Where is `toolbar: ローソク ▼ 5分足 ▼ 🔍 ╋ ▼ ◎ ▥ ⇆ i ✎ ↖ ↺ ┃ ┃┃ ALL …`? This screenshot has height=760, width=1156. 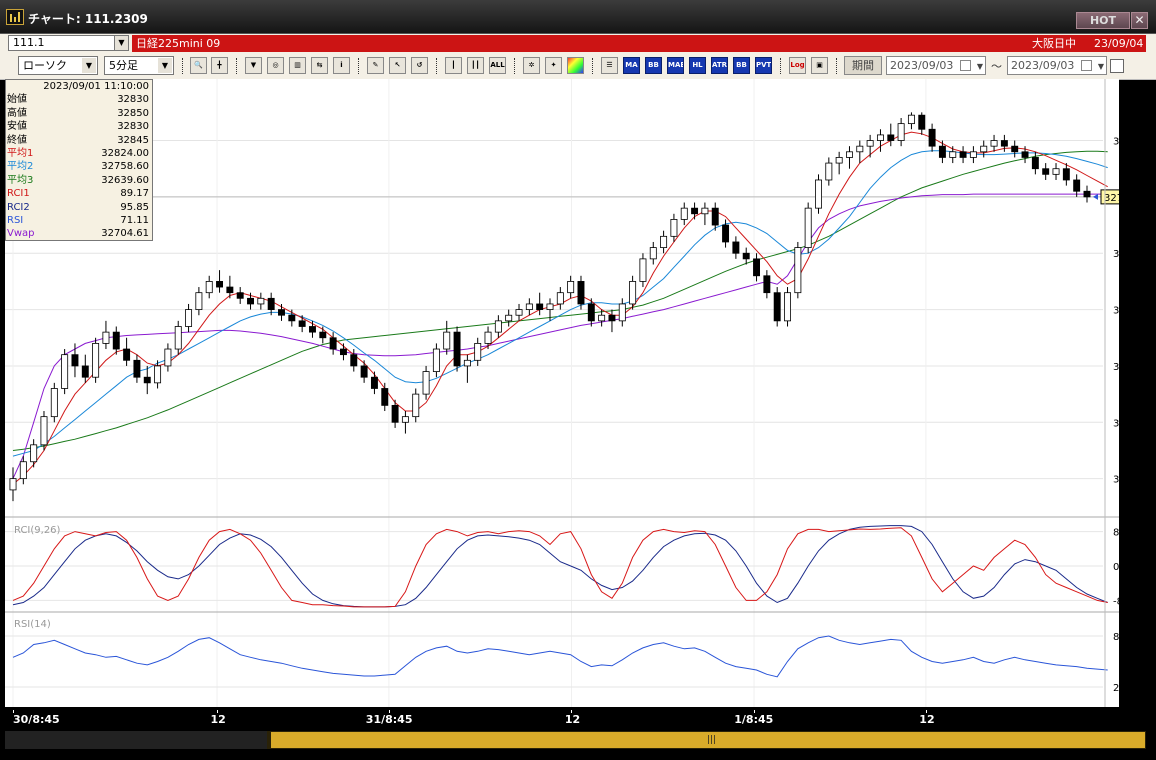
toolbar: ローソク ▼ 5分足 ▼ 🔍 ╋ ▼ ◎ ▥ ⇆ i ✎ ↖ ↺ ┃ ┃┃ ALL … is located at coordinates (578, 66).